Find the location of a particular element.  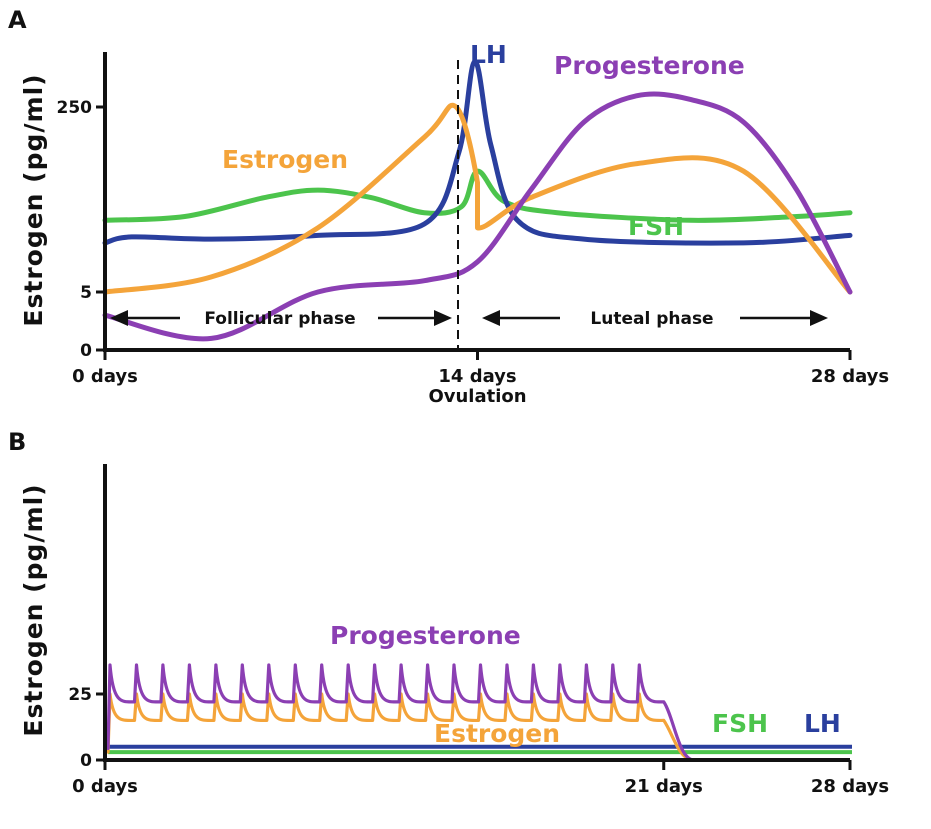

panel-b-y-axis-label: Estrogen (pg/ml) is located at coordinates (33, 609).